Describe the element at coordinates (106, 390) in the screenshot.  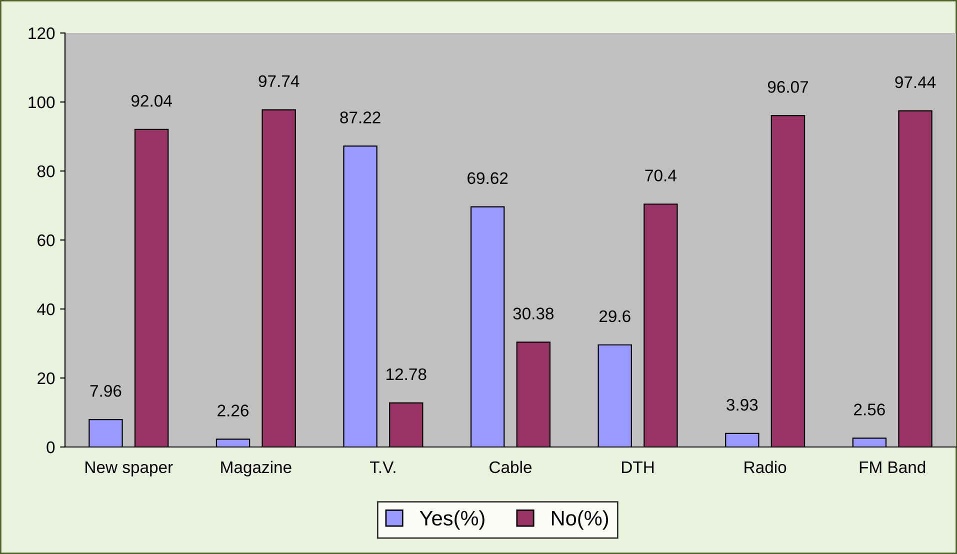
I see `data-label: 7.96` at that location.